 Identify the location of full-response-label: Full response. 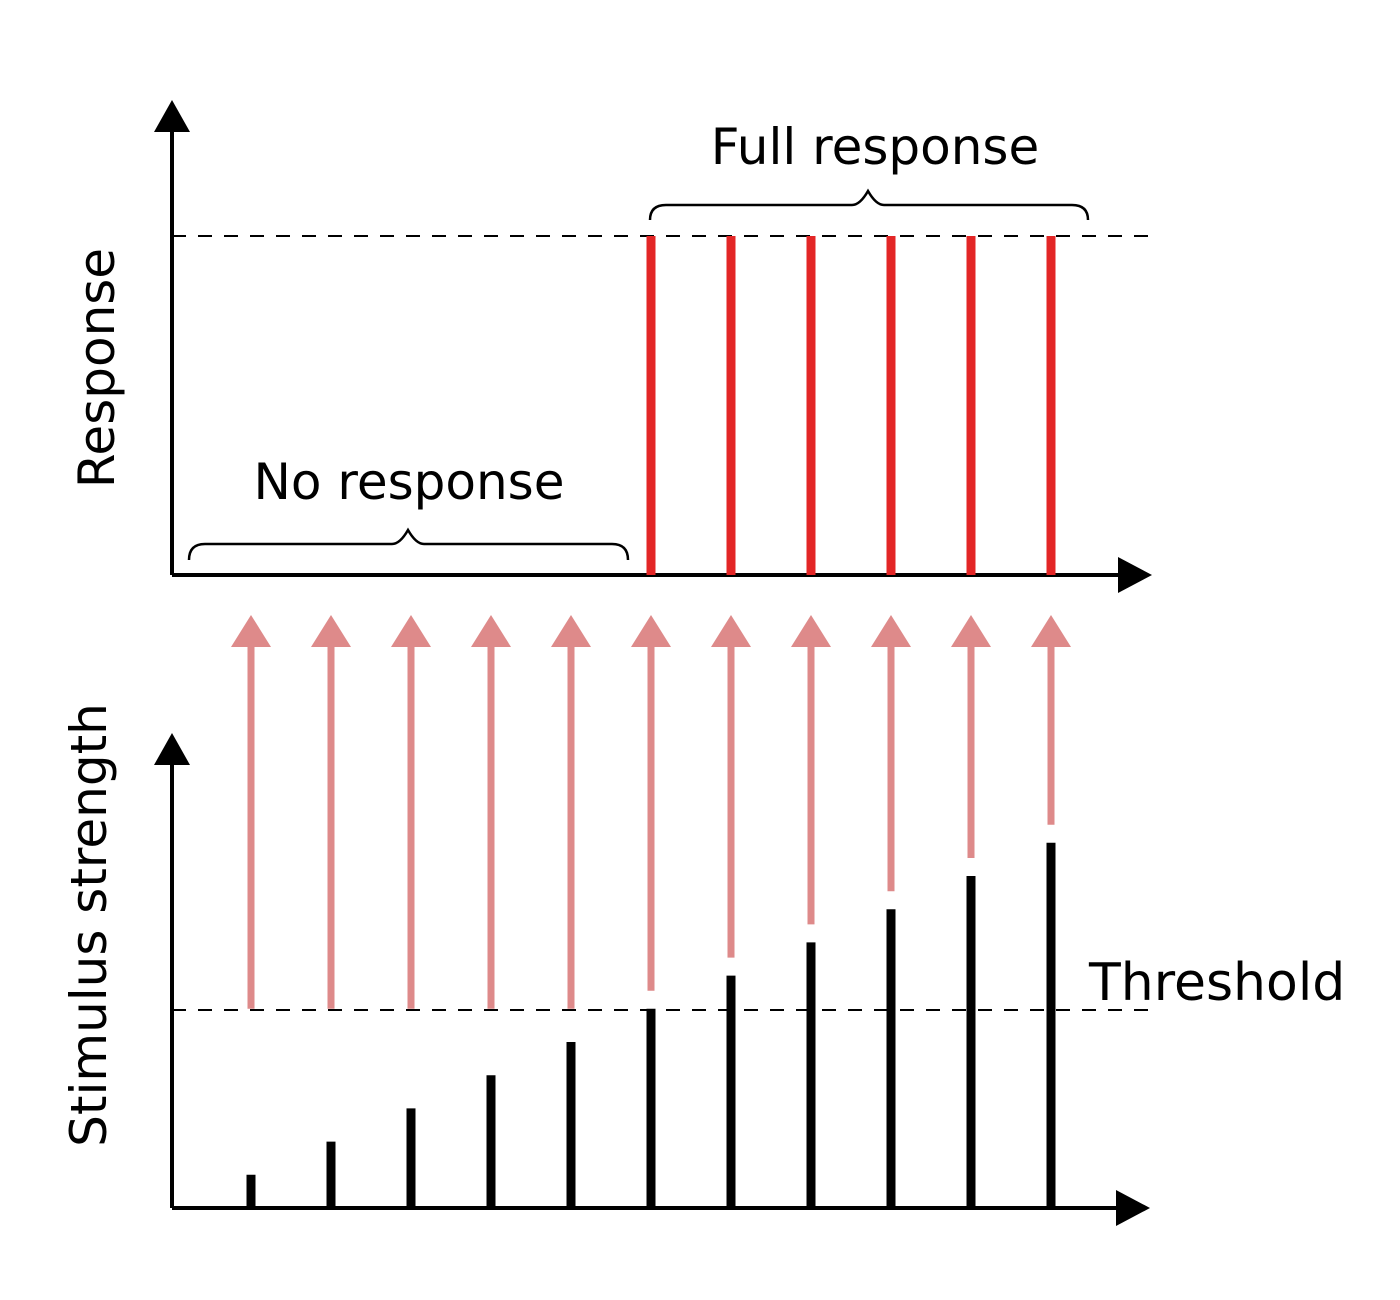
(875, 147).